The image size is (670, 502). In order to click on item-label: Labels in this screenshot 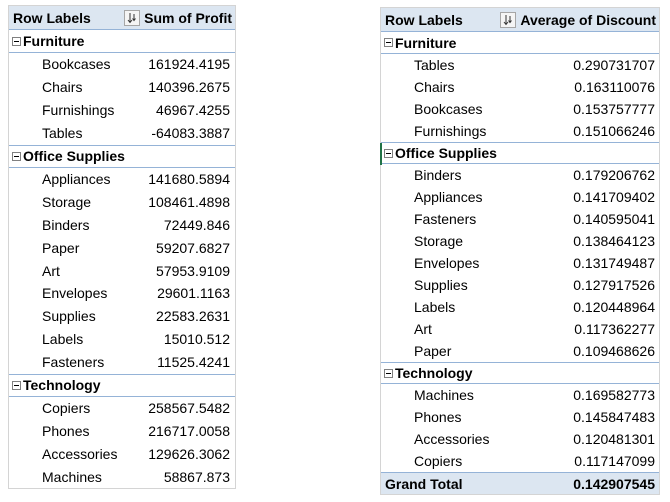, I will do `click(435, 307)`.